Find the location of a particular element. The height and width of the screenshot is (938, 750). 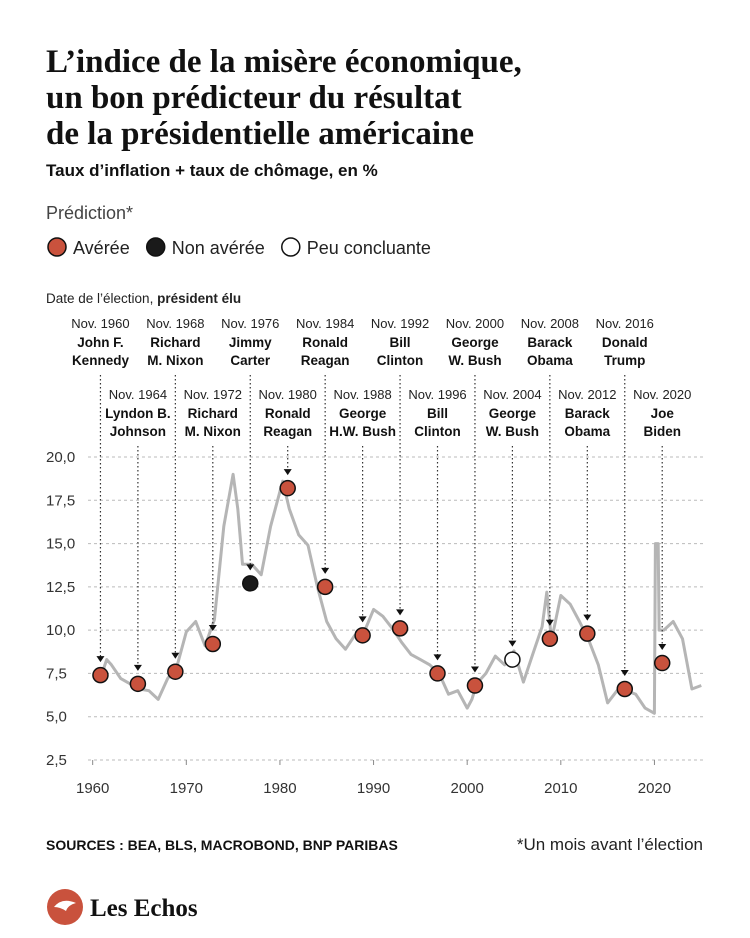

legend-title: Prédiction* is located at coordinates (89, 213).